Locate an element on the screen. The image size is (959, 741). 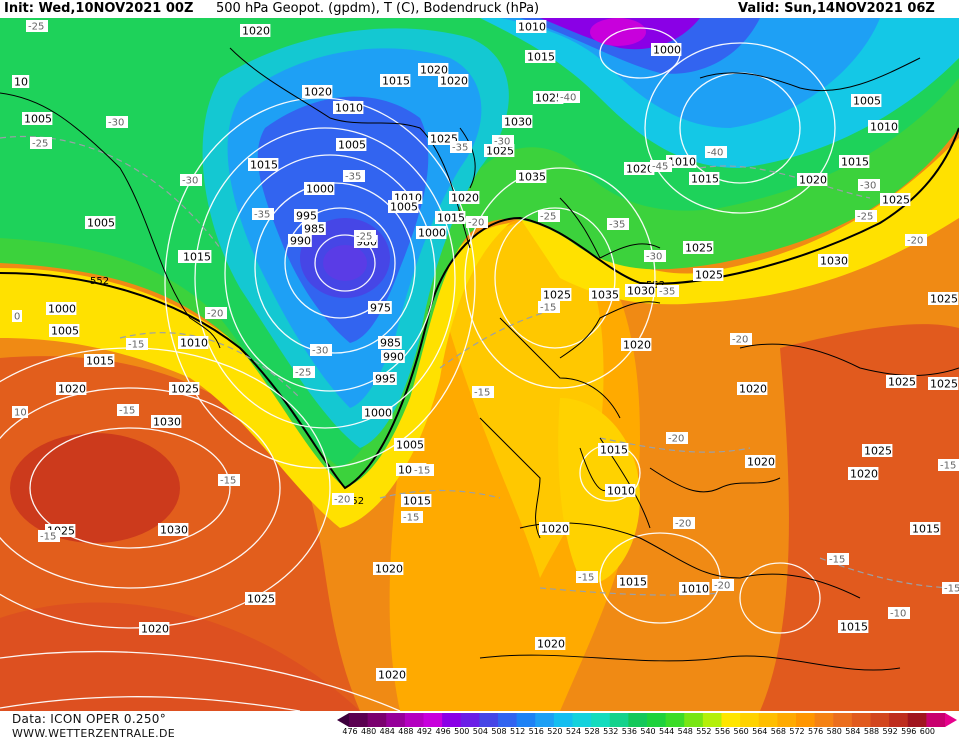
pressure-label: 1015 is located at coordinates (196, 257).